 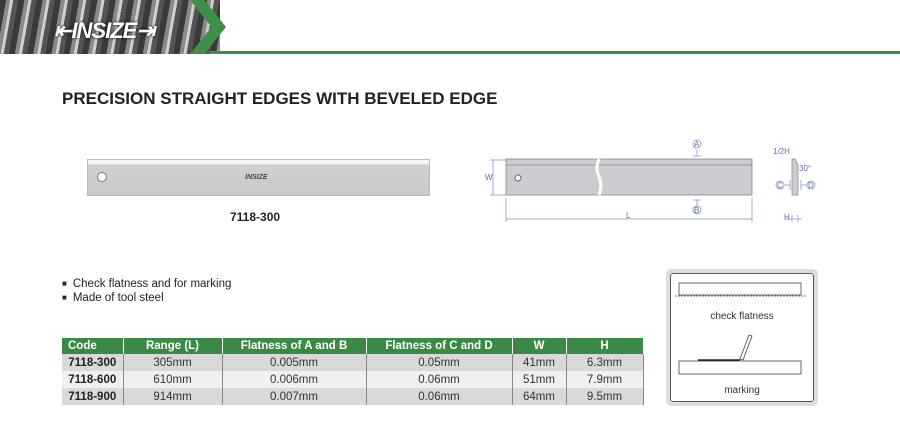 I want to click on brand-logo: ⇤INSIZE⇥, so click(x=104, y=30).